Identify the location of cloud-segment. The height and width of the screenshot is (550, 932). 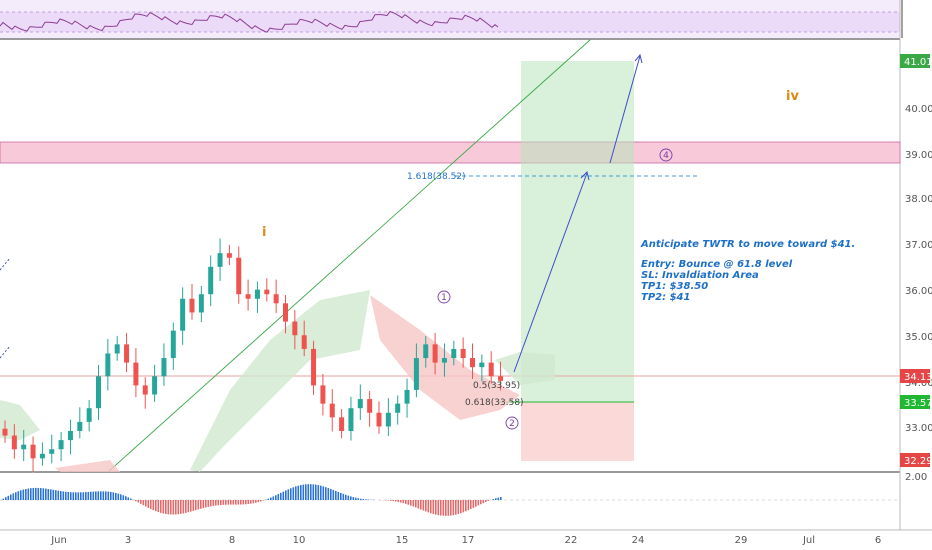
(87, 466).